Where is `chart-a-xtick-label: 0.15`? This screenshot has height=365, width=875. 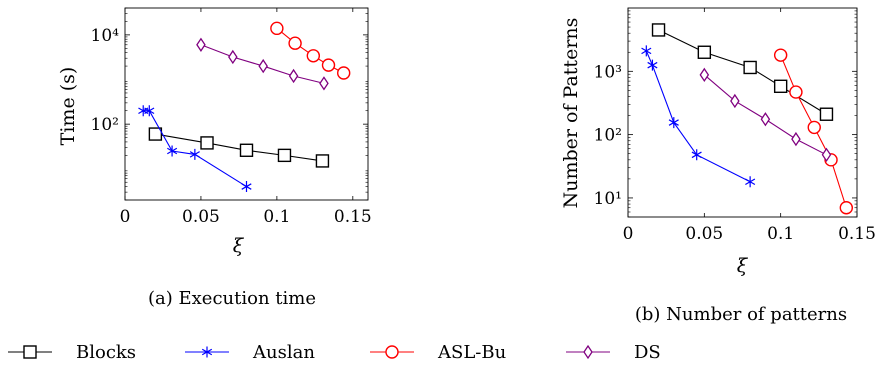 chart-a-xtick-label: 0.15 is located at coordinates (353, 217).